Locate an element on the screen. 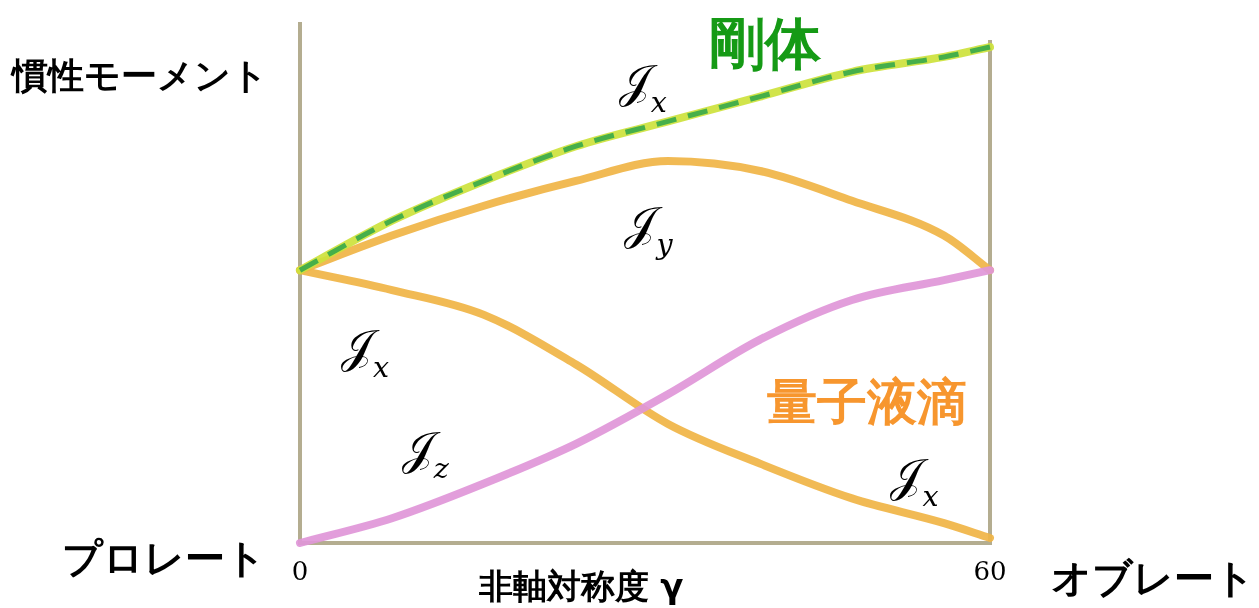 The height and width of the screenshot is (608, 1259). annotation: 量子液滴 is located at coordinates (867, 402).